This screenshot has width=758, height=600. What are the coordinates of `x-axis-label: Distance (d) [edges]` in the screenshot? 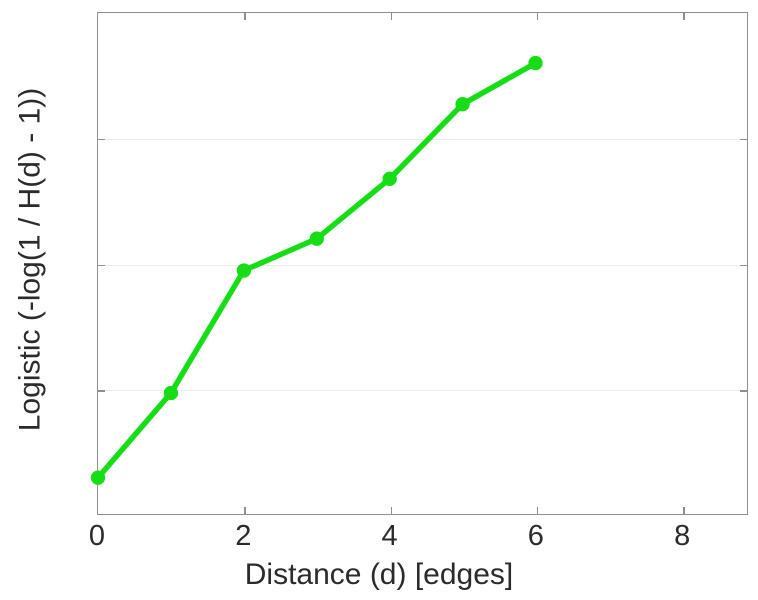 It's located at (379, 574).